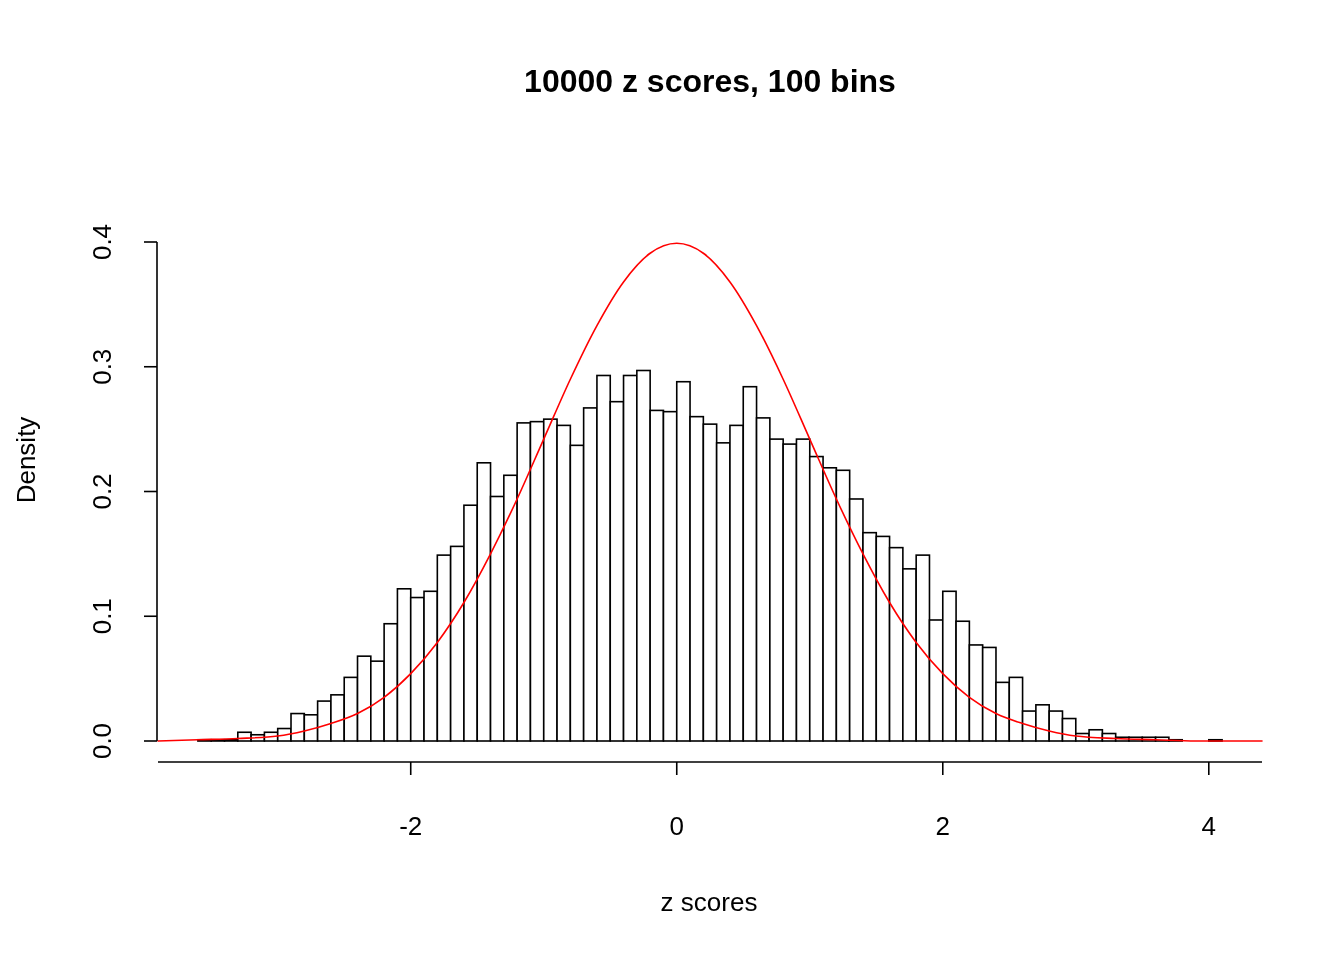  What do you see at coordinates (102, 741) in the screenshot?
I see `y-tick-label: 0.0` at bounding box center [102, 741].